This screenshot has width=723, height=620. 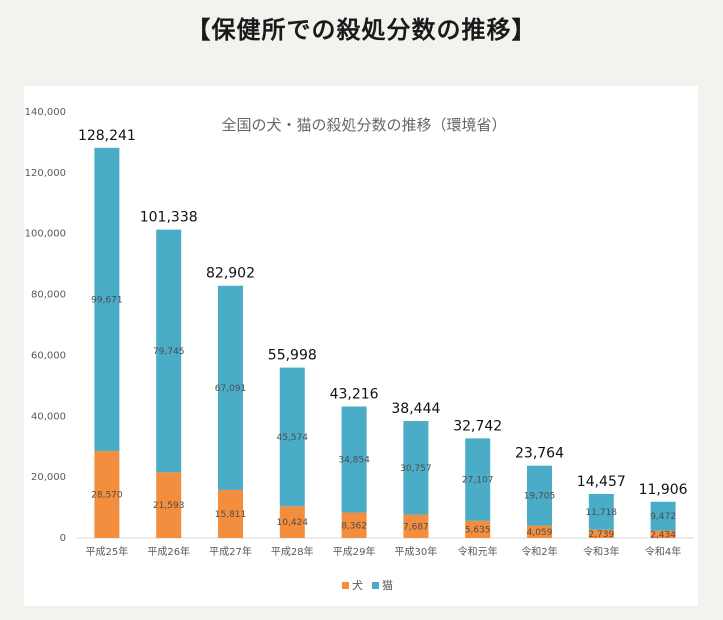 I want to click on data-label-dog: 4,059, so click(x=540, y=533).